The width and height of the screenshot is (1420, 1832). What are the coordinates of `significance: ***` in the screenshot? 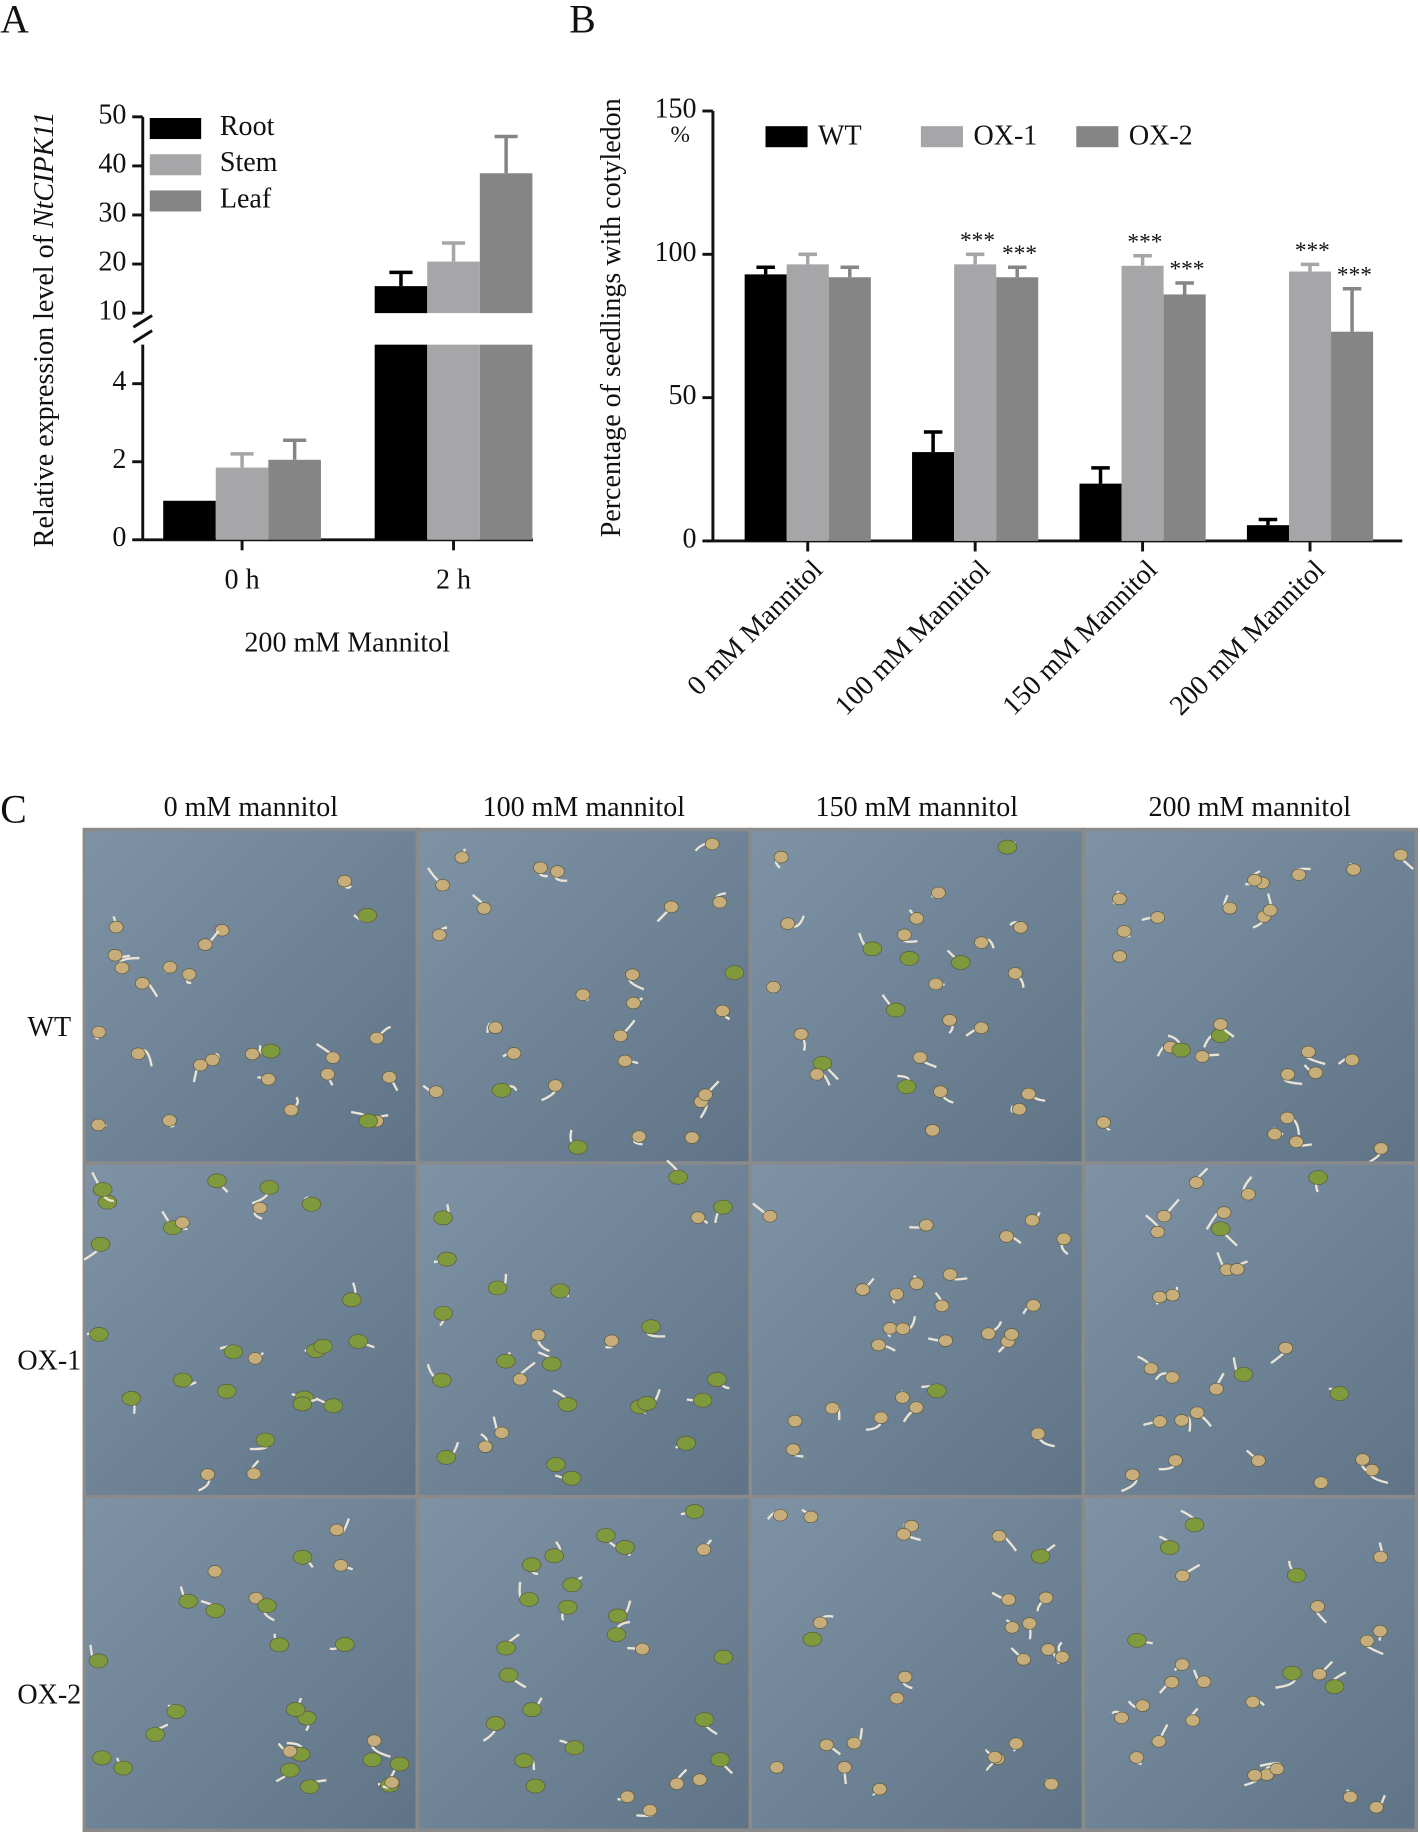 It's located at (1312, 251).